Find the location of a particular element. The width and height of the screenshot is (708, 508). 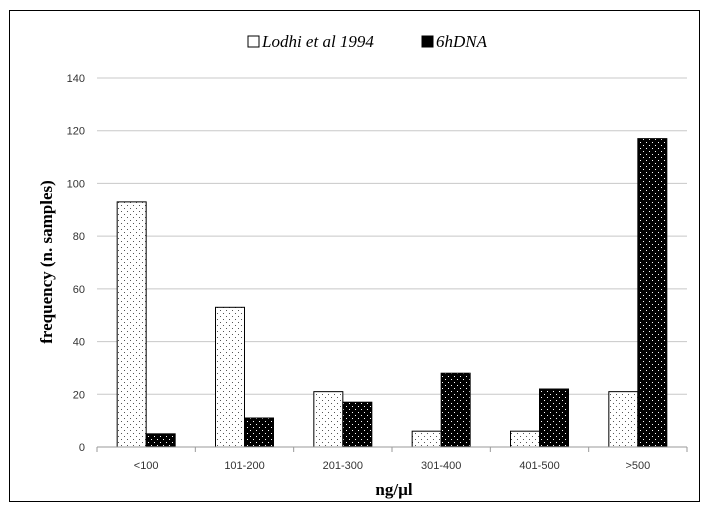

y-tick-label: 40 is located at coordinates (79, 343).